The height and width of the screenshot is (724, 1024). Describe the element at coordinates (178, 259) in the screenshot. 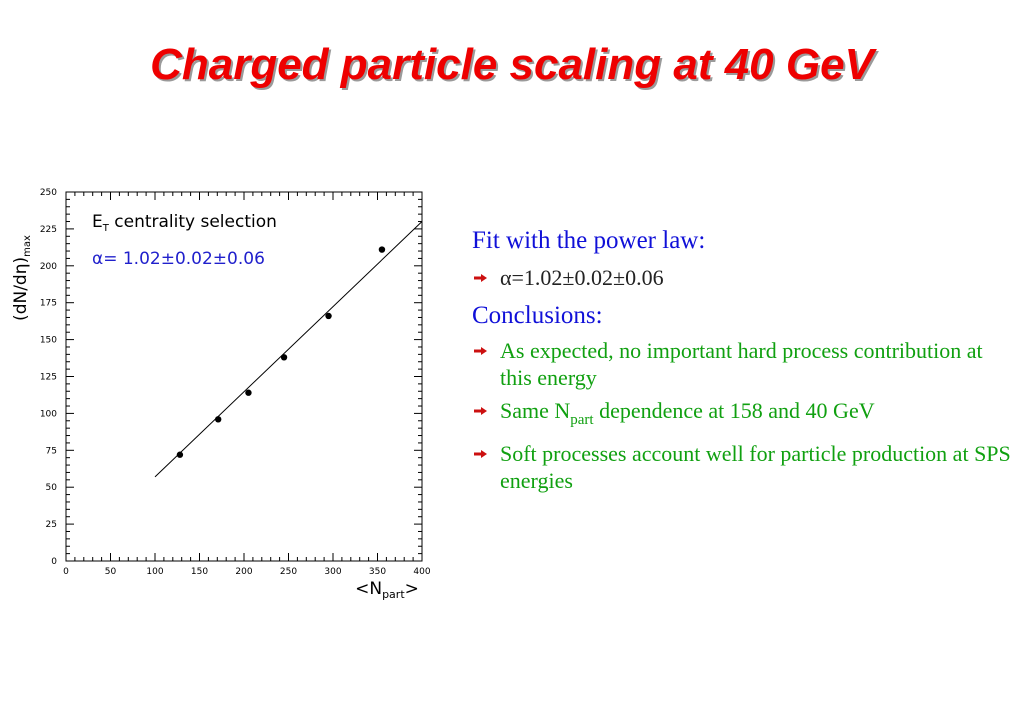

I see `chart-annotation-alpha: α= 1.02±0.02±0.06` at that location.